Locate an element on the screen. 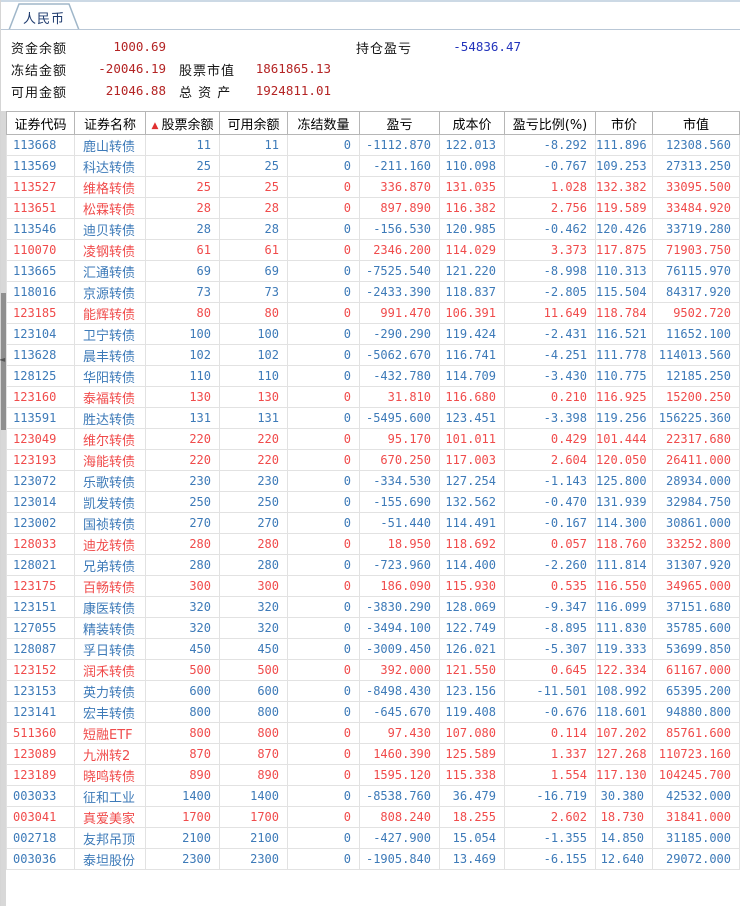  cell-name: 汇通转债 is located at coordinates (110, 271).